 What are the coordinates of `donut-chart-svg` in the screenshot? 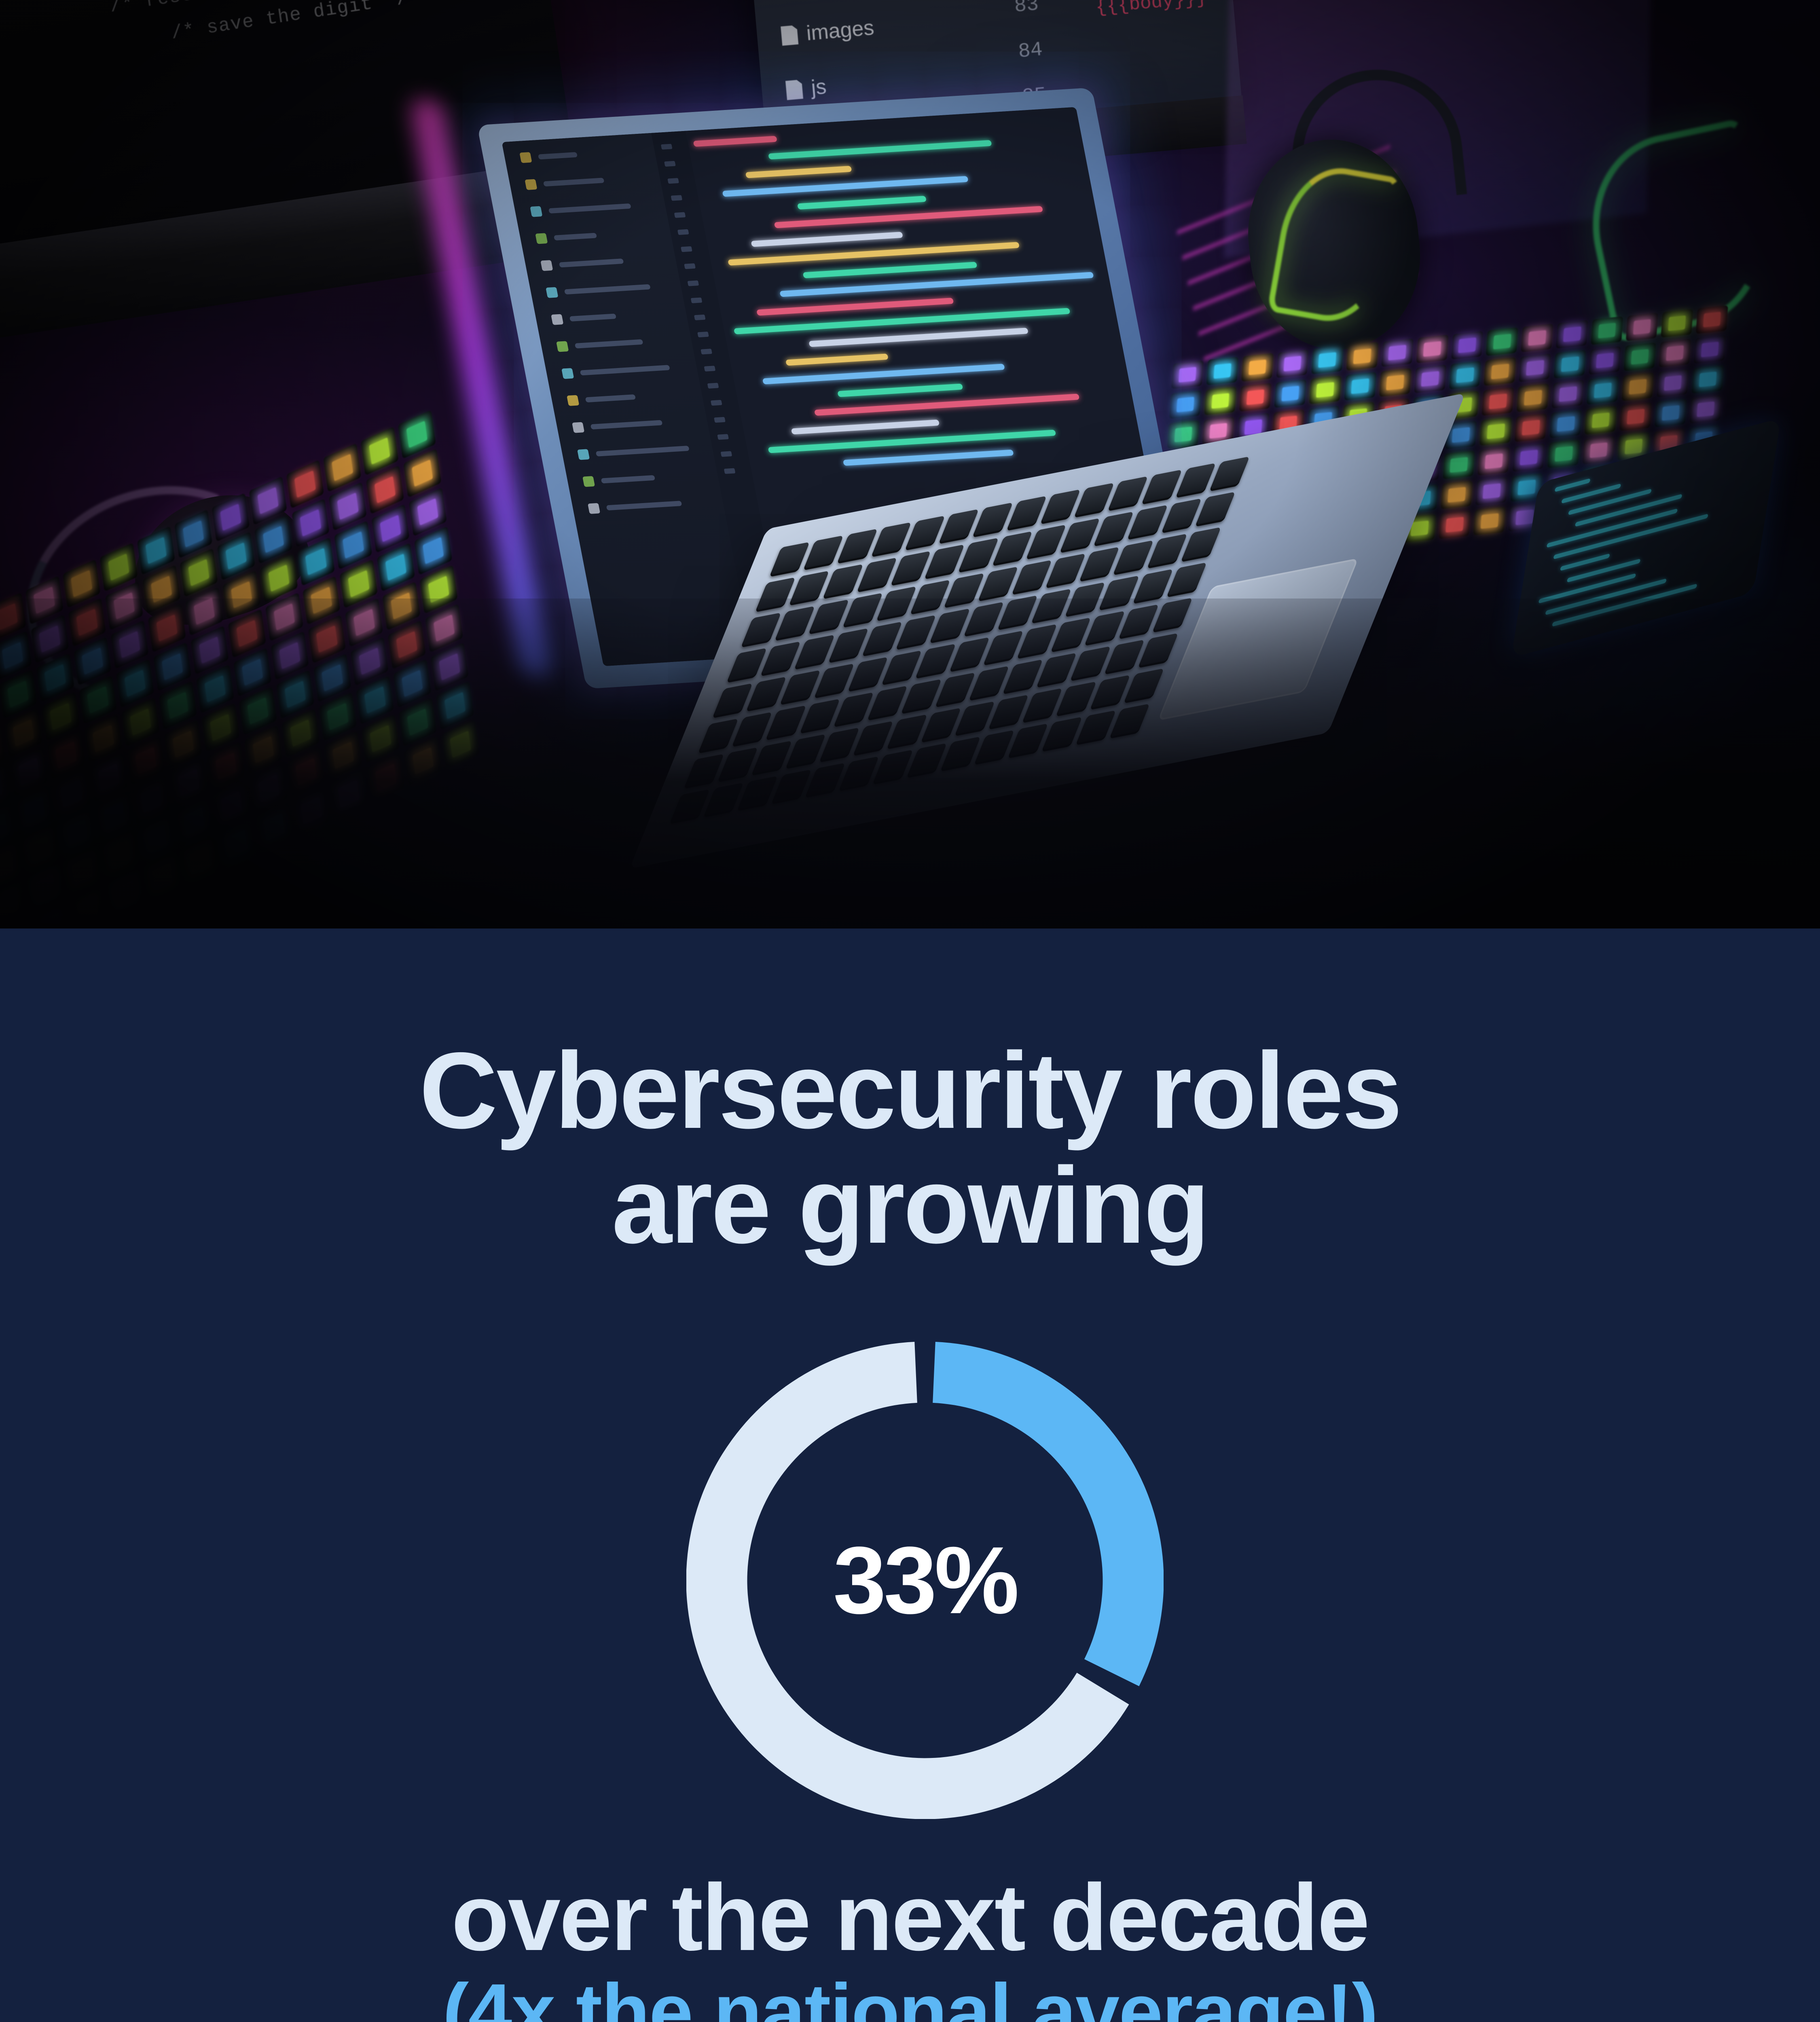 It's located at (925, 1580).